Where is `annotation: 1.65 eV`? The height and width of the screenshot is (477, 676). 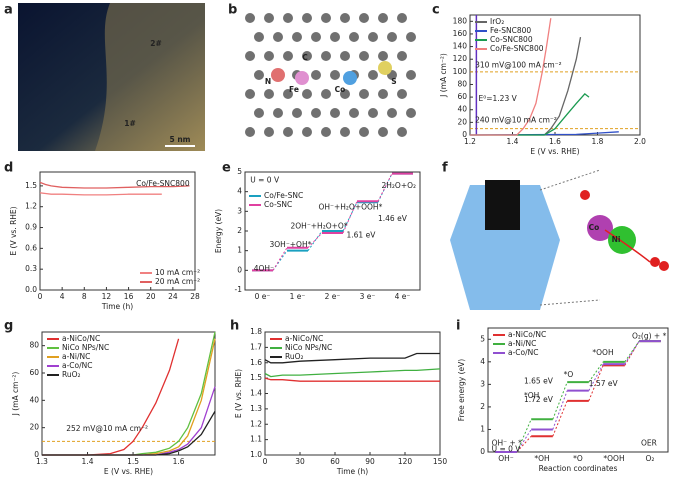 annotation: 1.65 eV is located at coordinates (539, 380).